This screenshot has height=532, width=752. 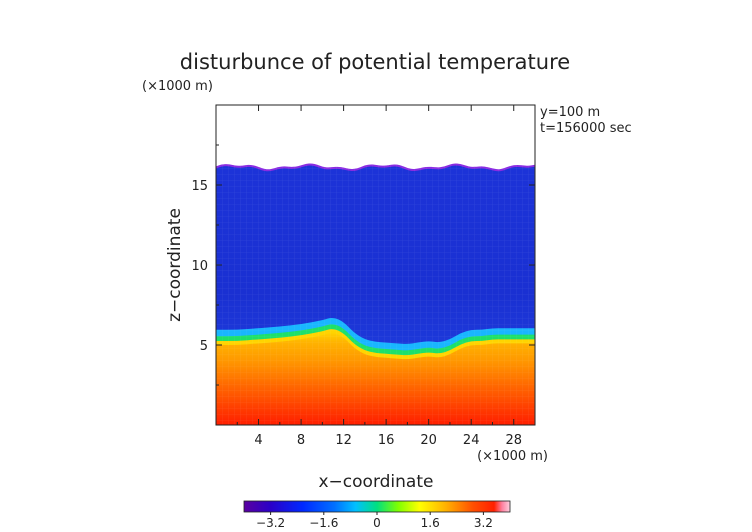 I want to click on x-tick-label: 24, so click(x=471, y=440).